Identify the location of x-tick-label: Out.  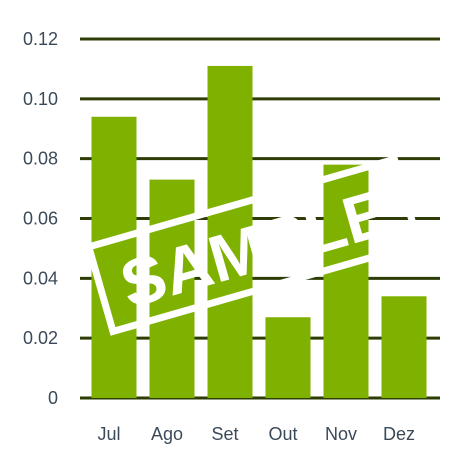
(282, 434).